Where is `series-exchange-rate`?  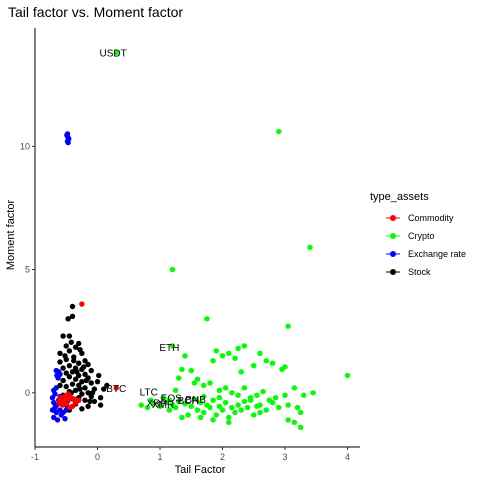
series-exchange-rate is located at coordinates (60, 277).